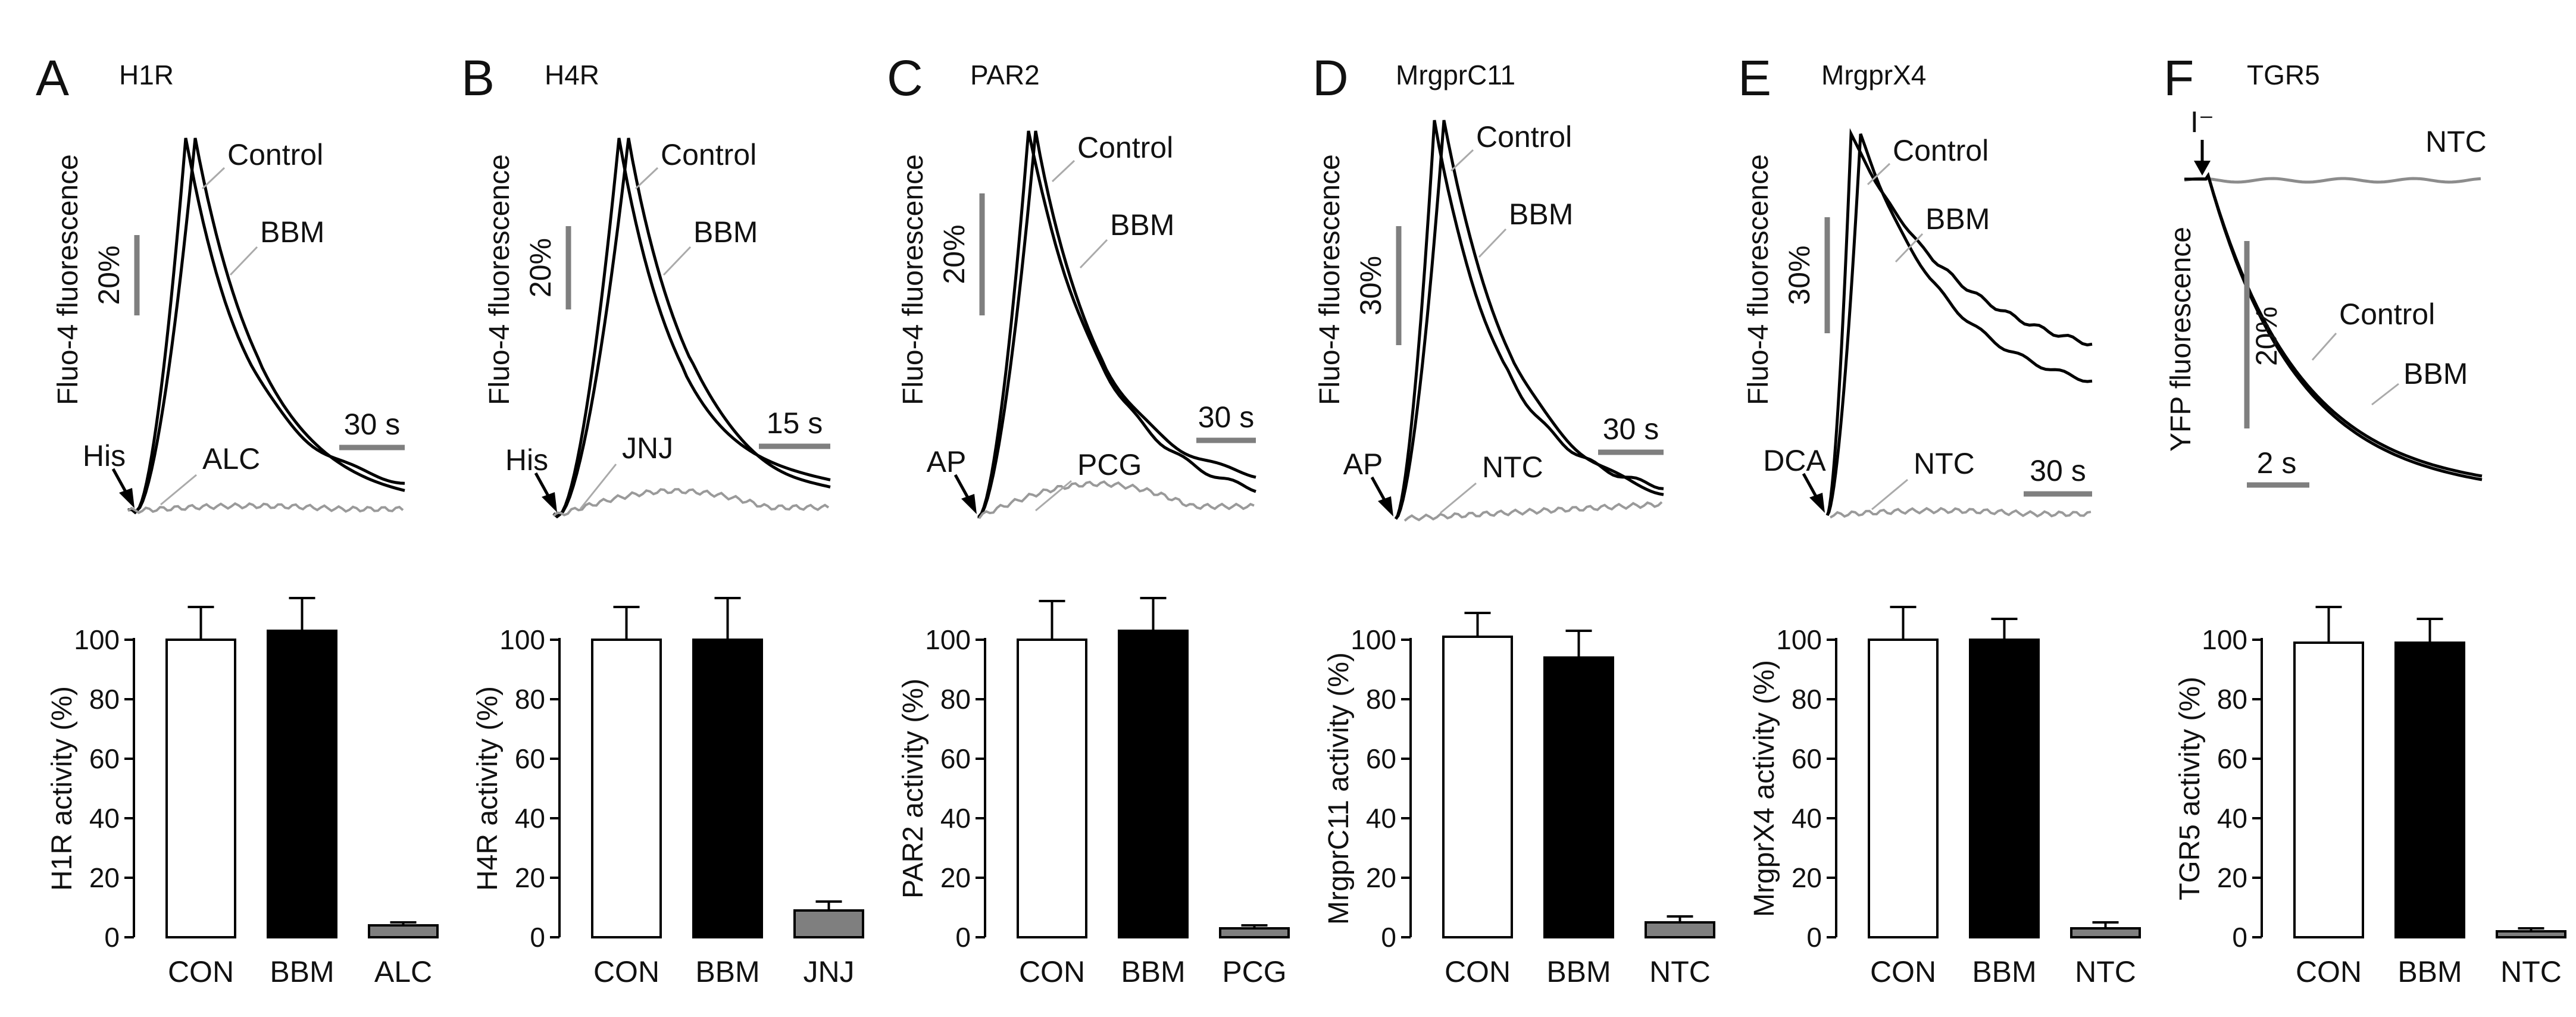 The image size is (2576, 1017). Describe the element at coordinates (795, 423) in the screenshot. I see `x-scale-label: 15 s` at that location.